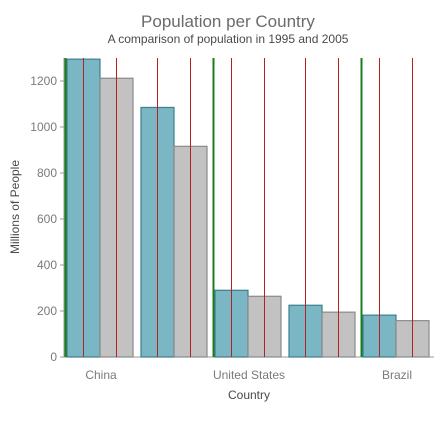 This screenshot has width=446, height=421. Describe the element at coordinates (43, 127) in the screenshot. I see `y-tick-label-1000: 1000` at that location.